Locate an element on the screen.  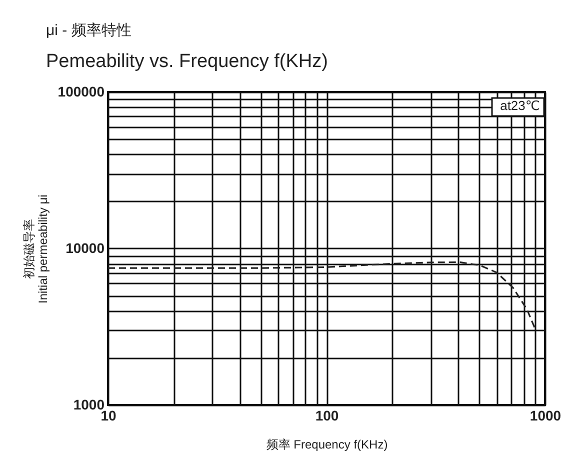
x-tick-label: 1000 is located at coordinates (546, 416).